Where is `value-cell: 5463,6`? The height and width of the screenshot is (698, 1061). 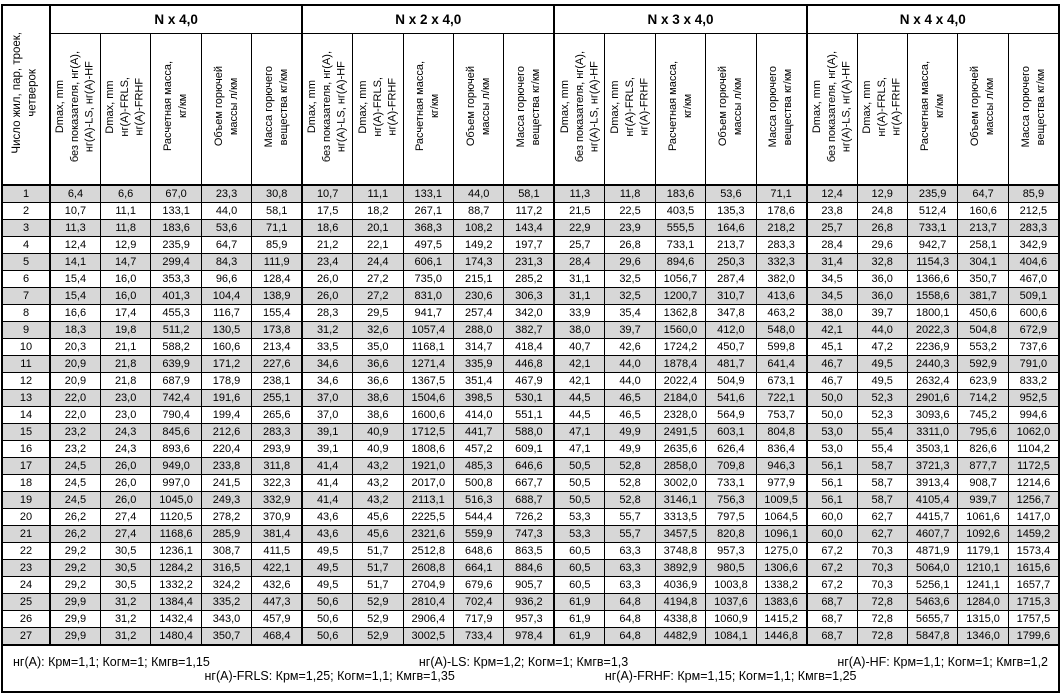 value-cell: 5463,6 is located at coordinates (932, 602).